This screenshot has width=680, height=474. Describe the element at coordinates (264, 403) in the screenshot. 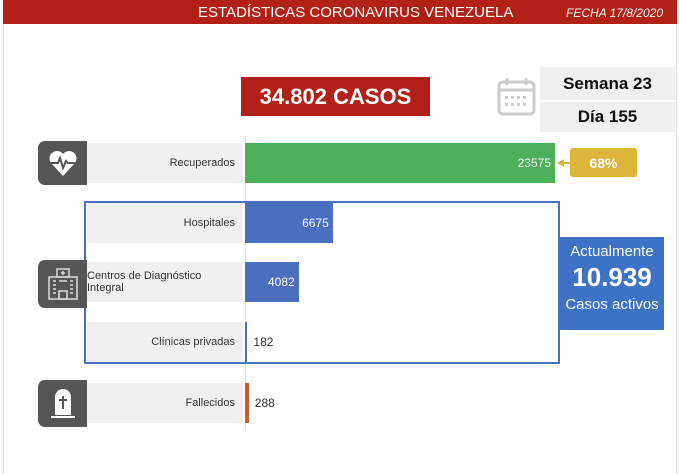

I see `bar-value-label: 288` at that location.